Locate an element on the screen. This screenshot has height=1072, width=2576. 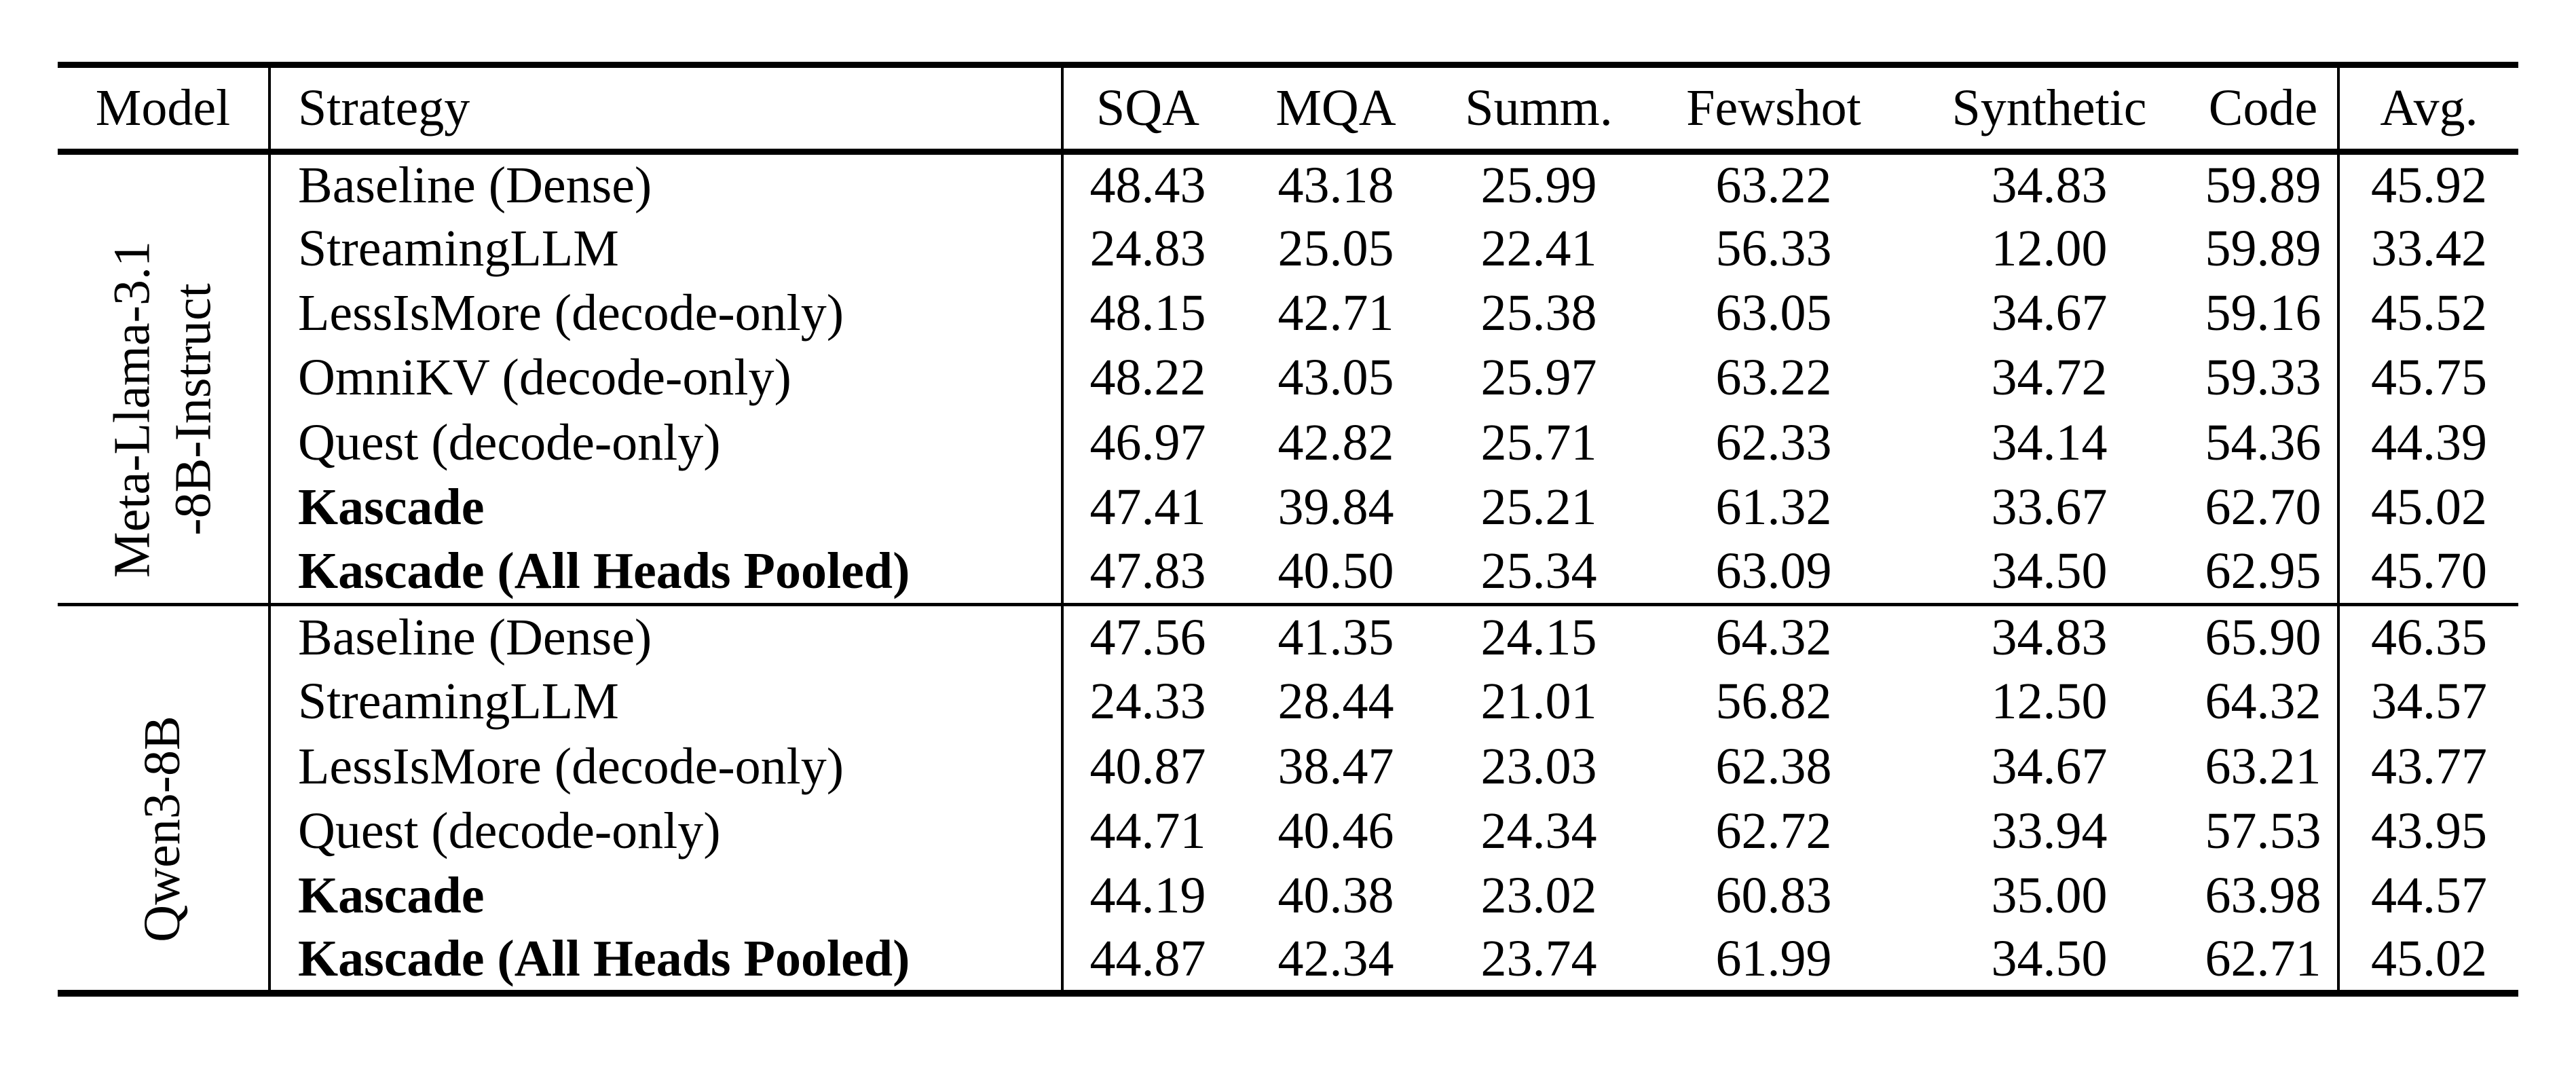
value-cell: 40.50 is located at coordinates (1336, 573).